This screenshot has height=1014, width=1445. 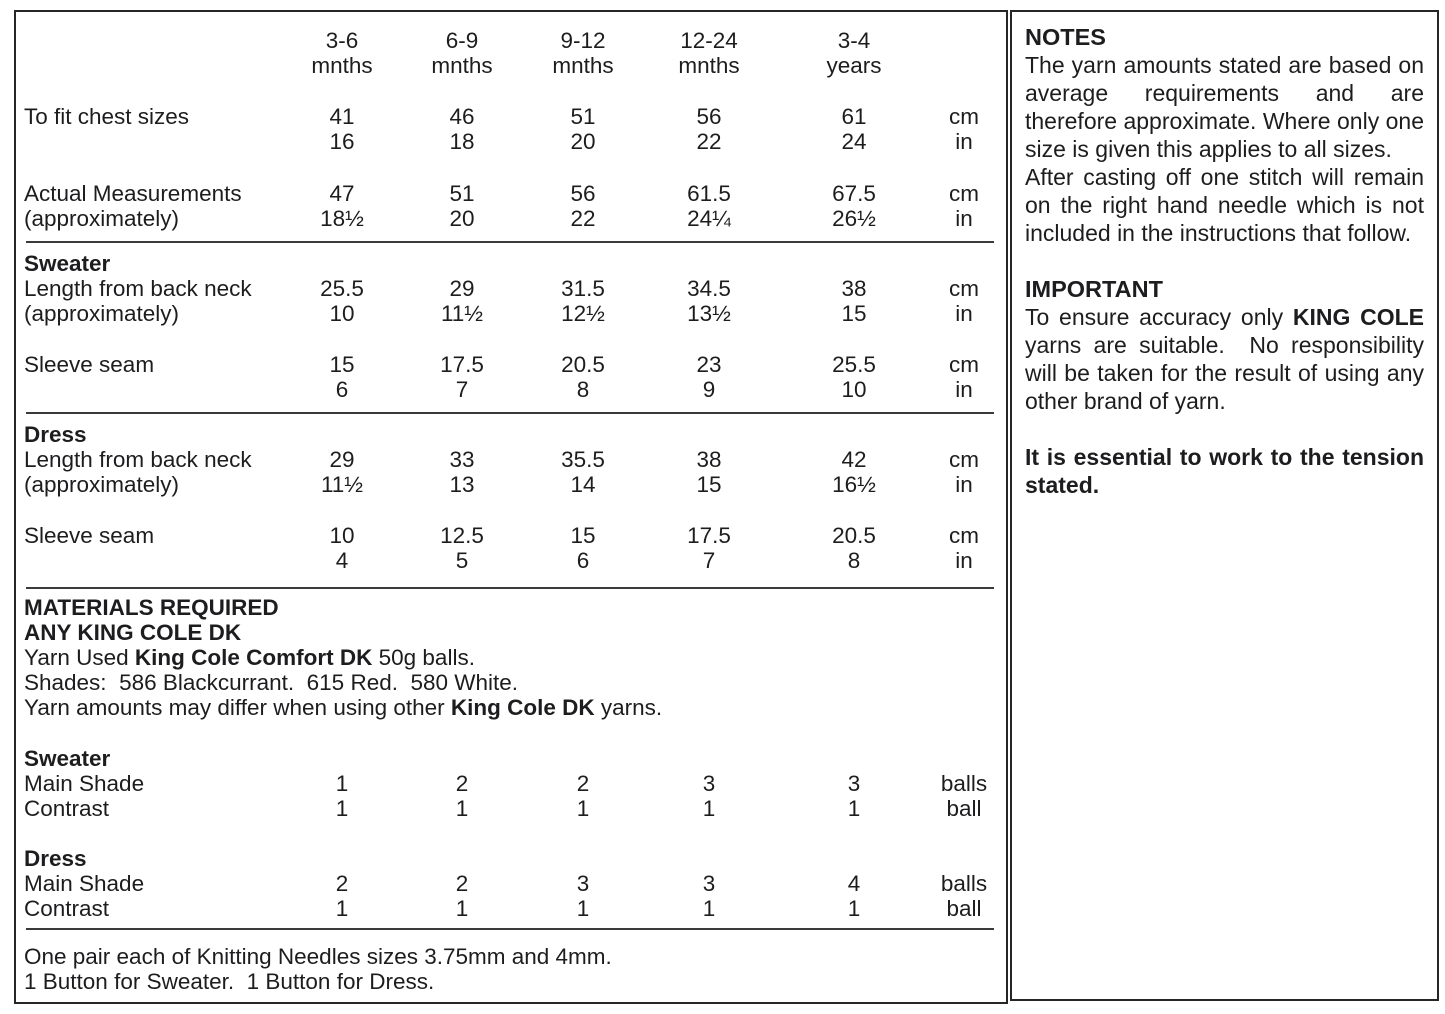 I want to click on important-brand: KING COLE, so click(x=1358, y=317).